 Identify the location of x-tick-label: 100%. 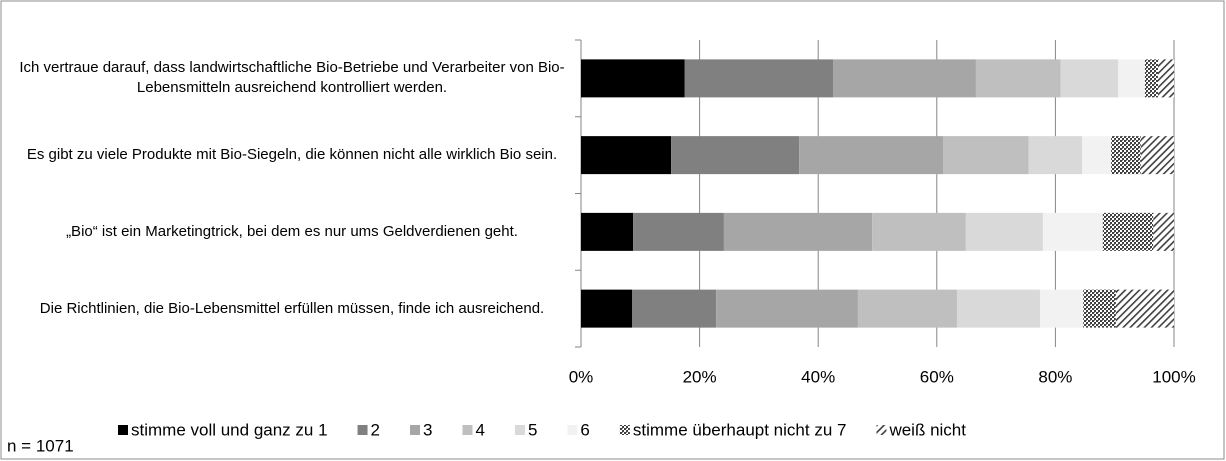
(1173, 376).